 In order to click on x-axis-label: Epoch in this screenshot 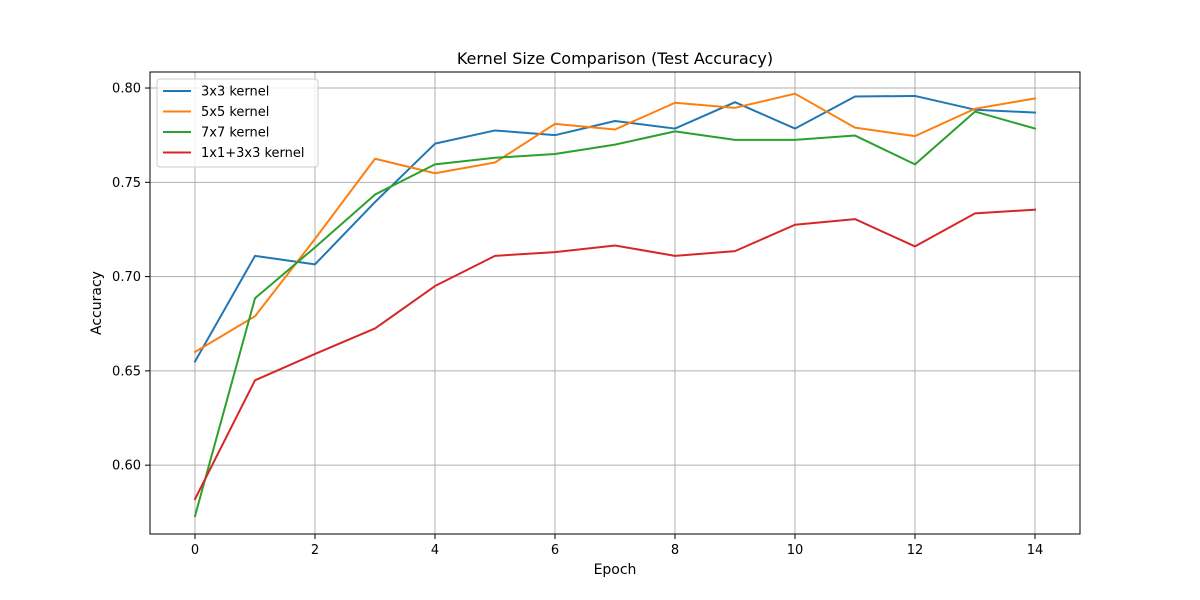, I will do `click(615, 570)`.